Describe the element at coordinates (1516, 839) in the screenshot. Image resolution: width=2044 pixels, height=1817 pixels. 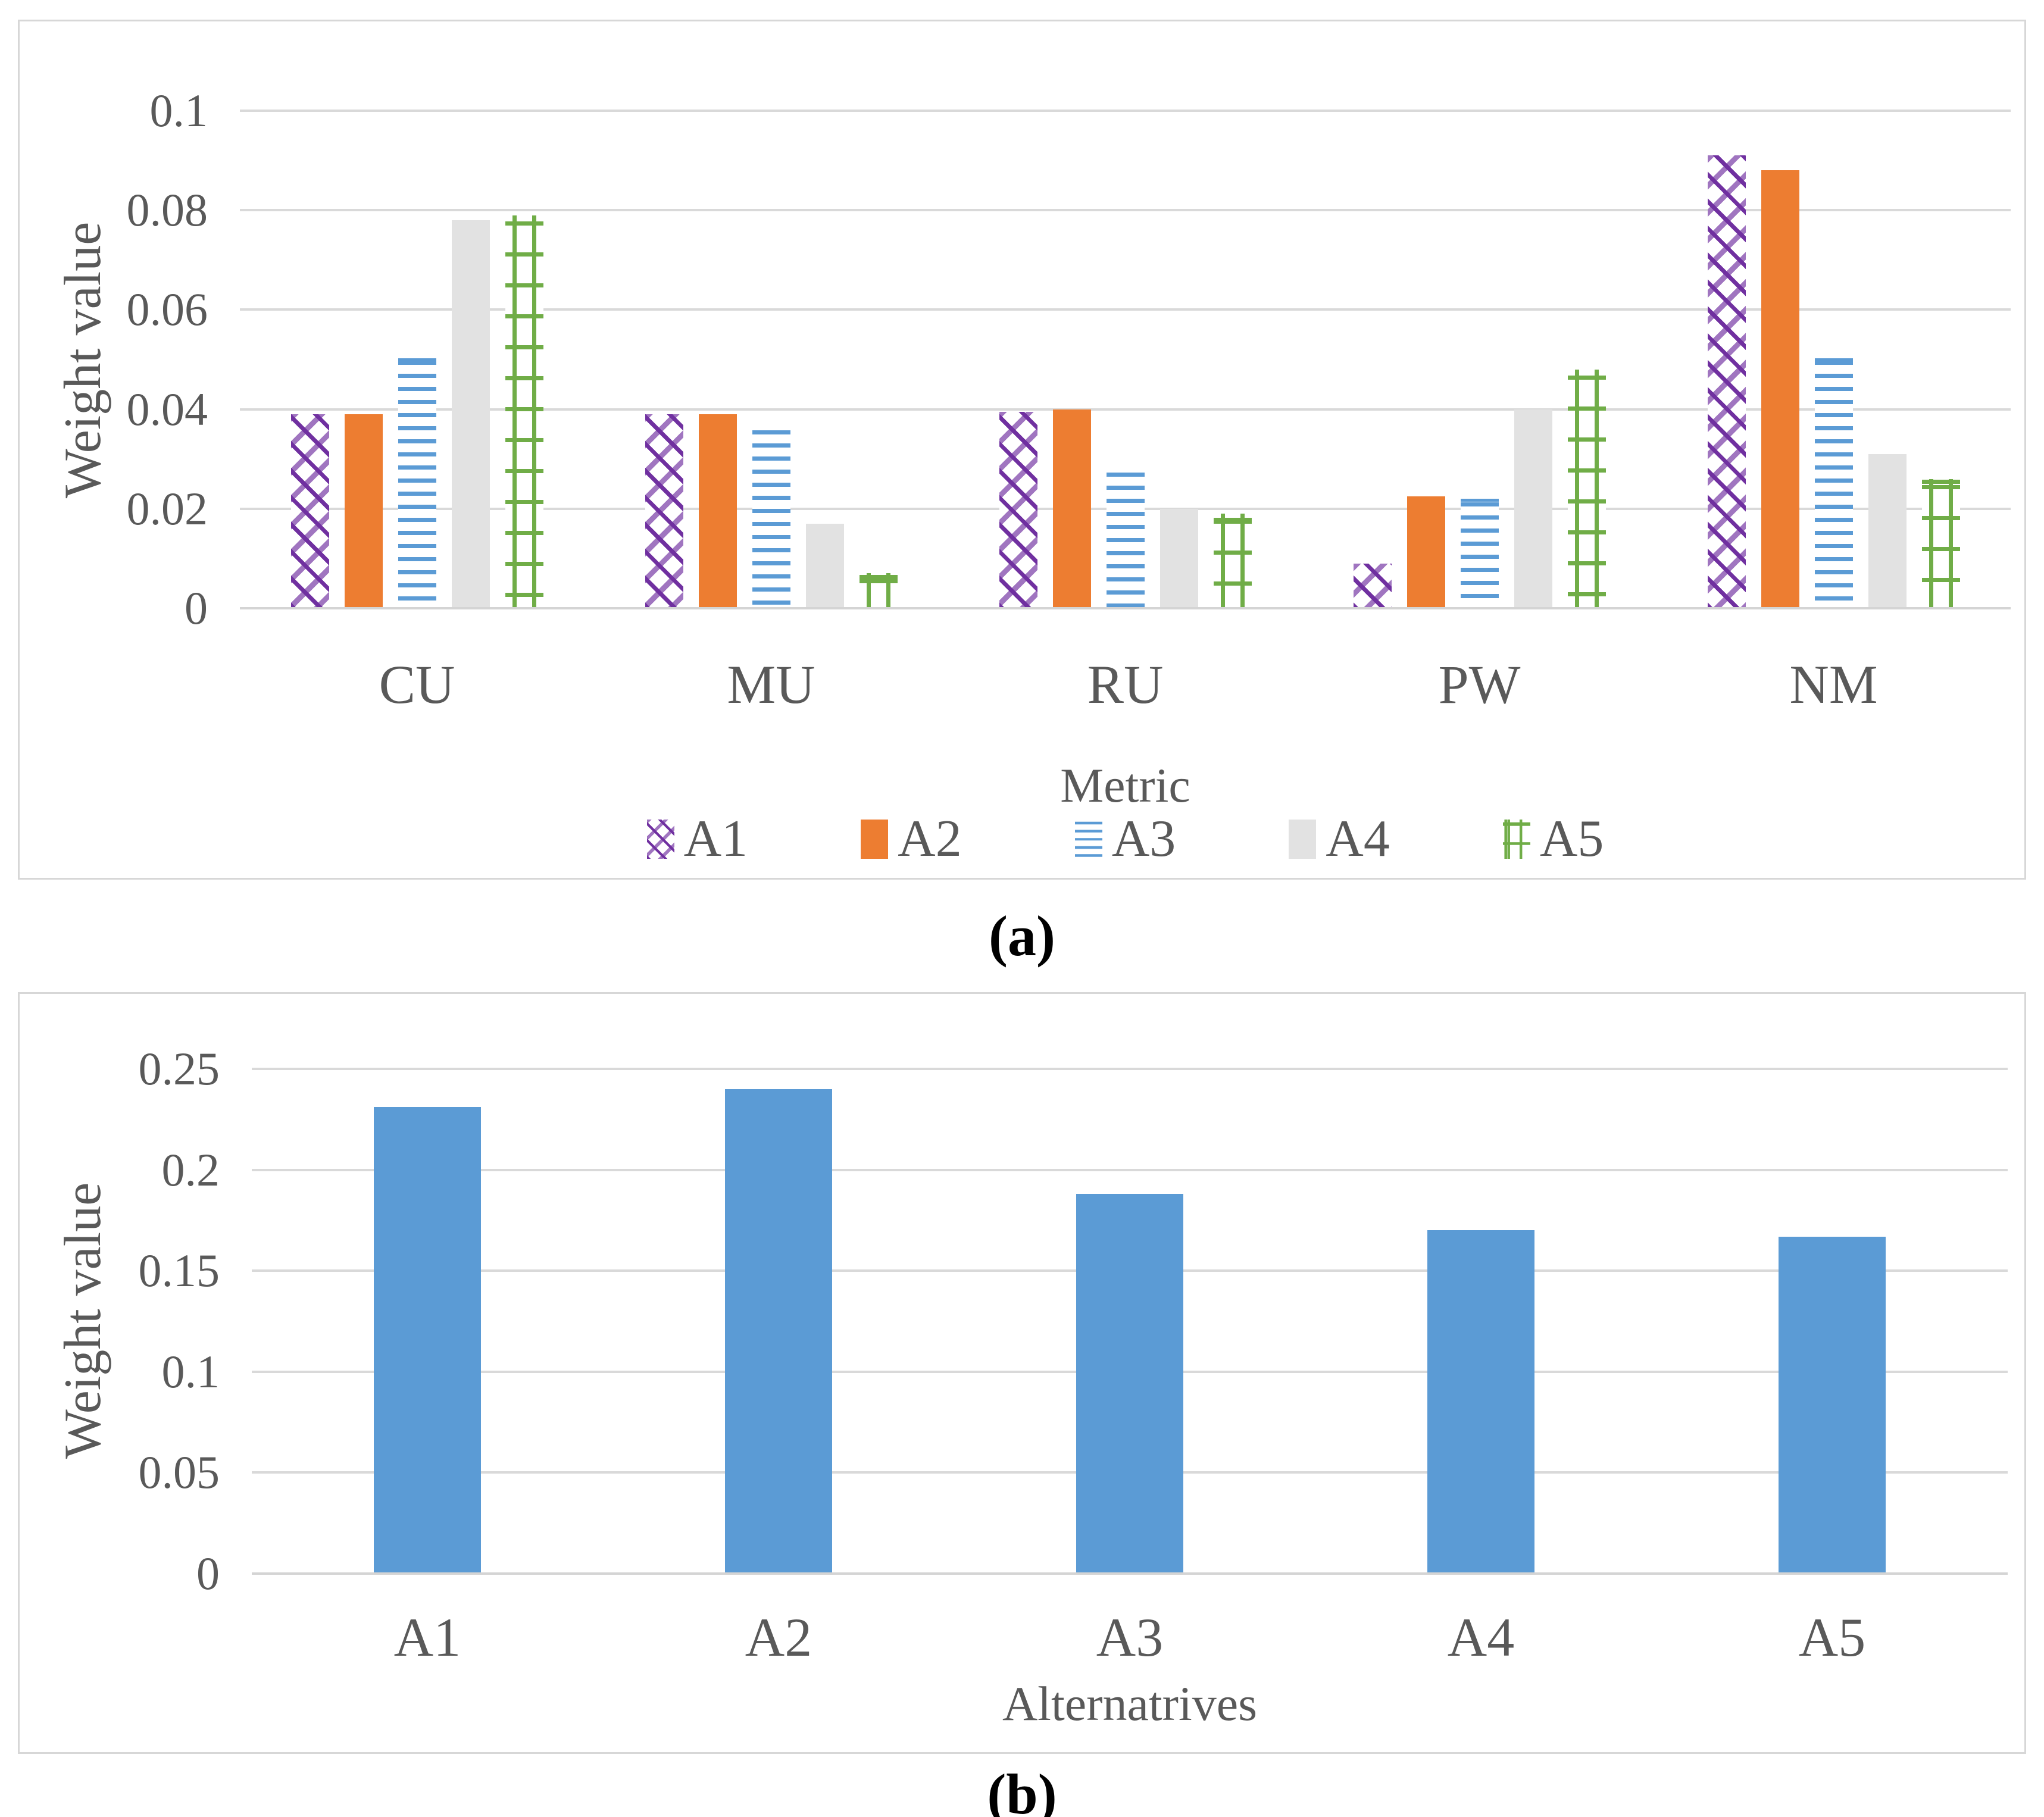
I see `legend-swatch-a5-icon` at that location.